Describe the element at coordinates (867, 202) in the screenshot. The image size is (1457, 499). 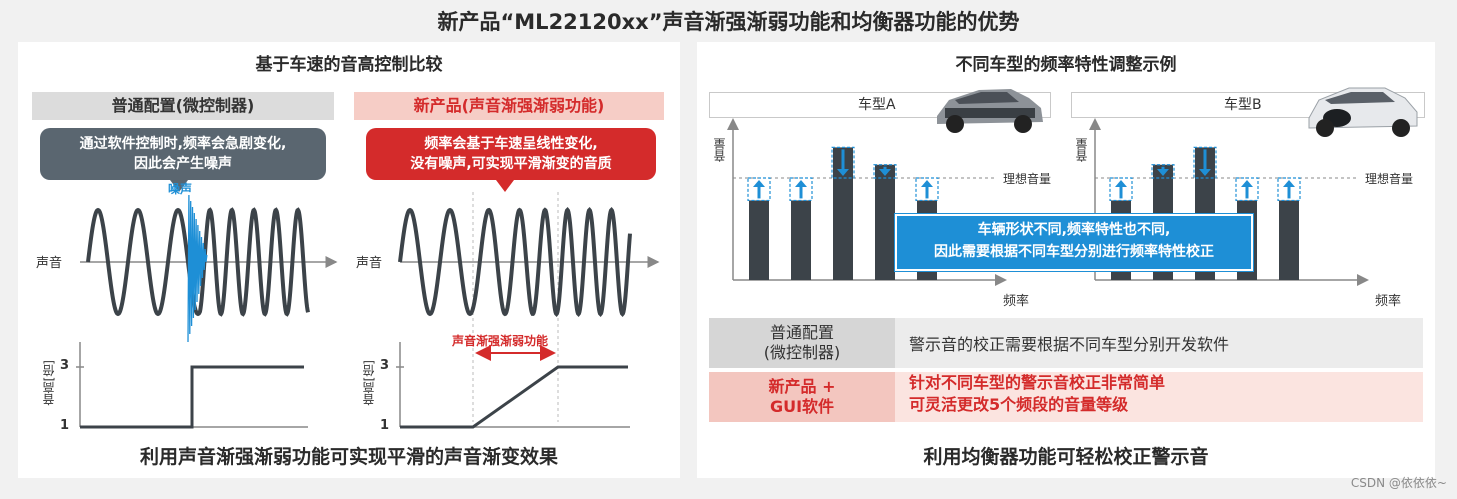
I see `car-a-chart` at that location.